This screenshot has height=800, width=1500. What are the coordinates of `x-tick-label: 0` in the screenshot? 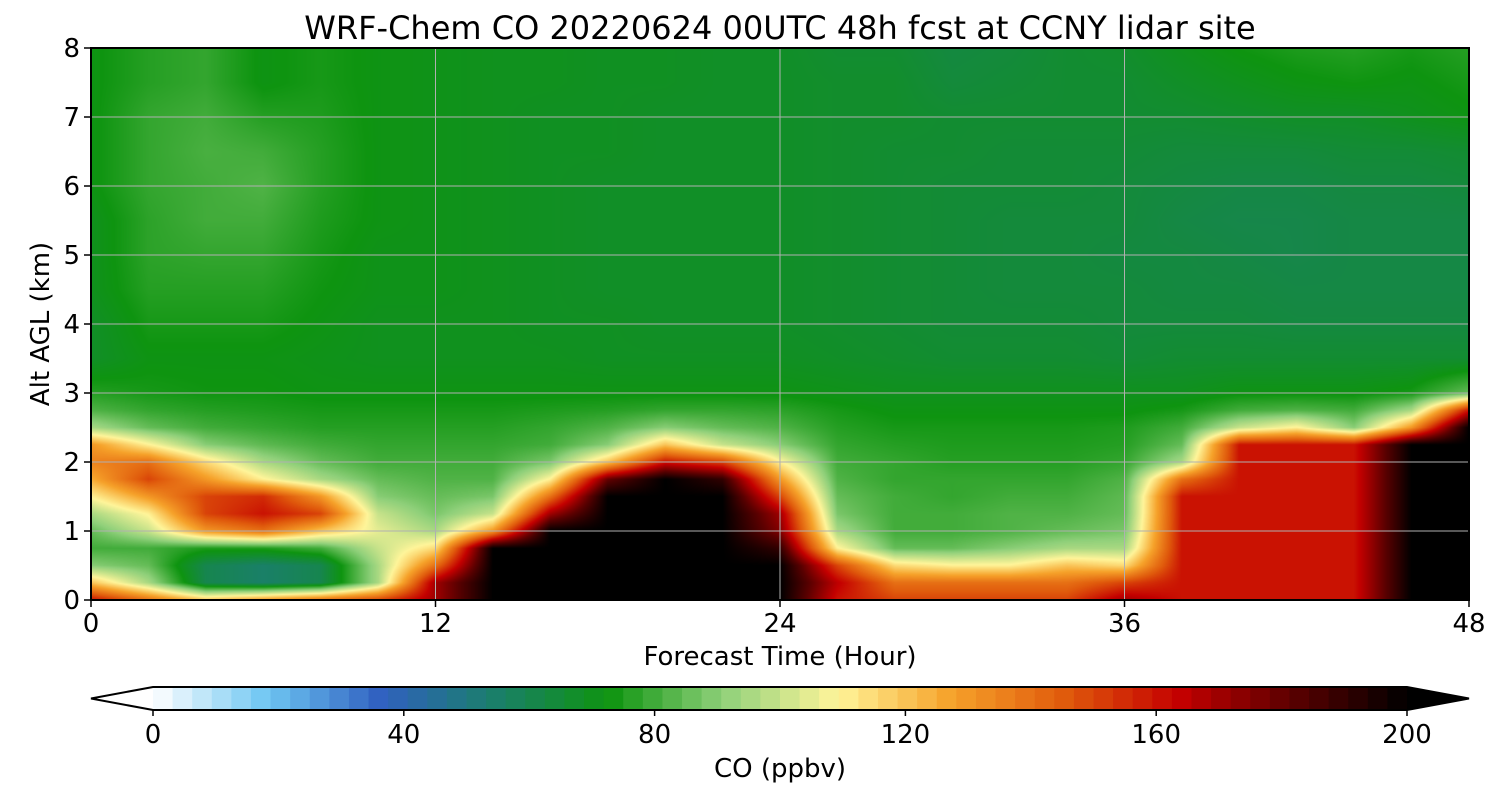 It's located at (91, 624).